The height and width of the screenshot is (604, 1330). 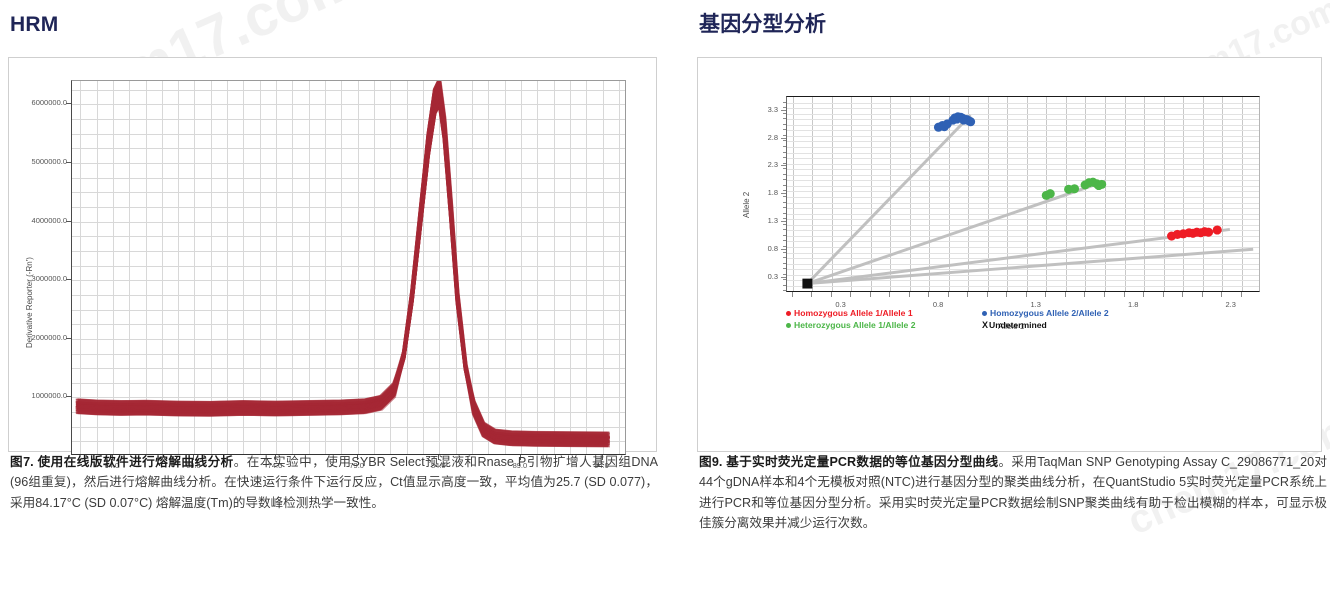 I want to click on left-caption-lead: 图7. 使用在线版软件进行熔解曲线分析, so click(x=122, y=462).